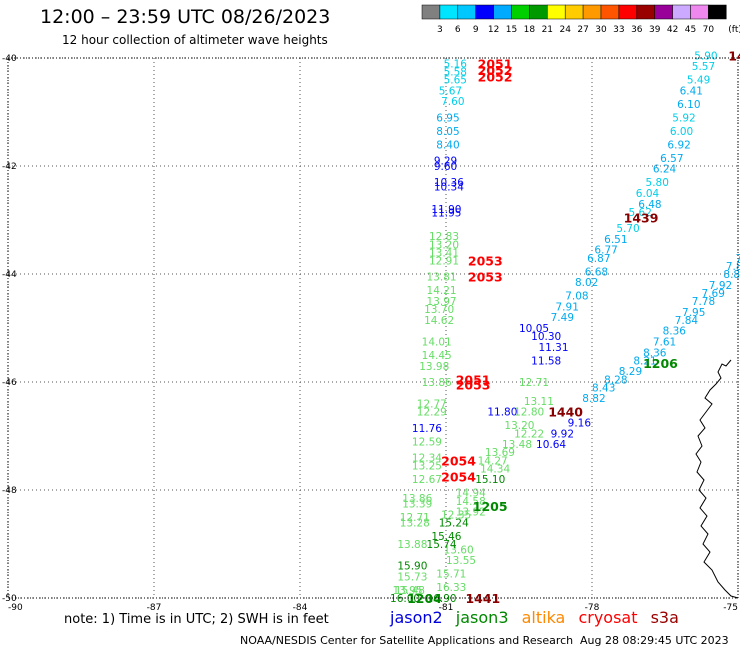 This screenshot has height=650, width=740. What do you see at coordinates (490, 506) in the screenshot?
I see `pass-time-label: 1205` at bounding box center [490, 506].